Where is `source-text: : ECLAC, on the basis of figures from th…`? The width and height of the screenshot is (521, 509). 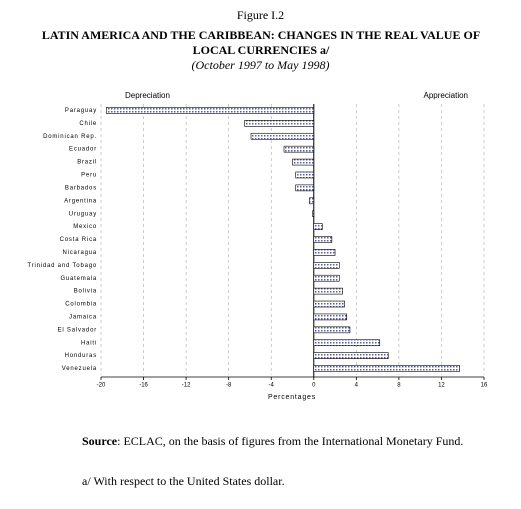
source-text: : ECLAC, on the basis of figures from th… is located at coordinates (290, 441).